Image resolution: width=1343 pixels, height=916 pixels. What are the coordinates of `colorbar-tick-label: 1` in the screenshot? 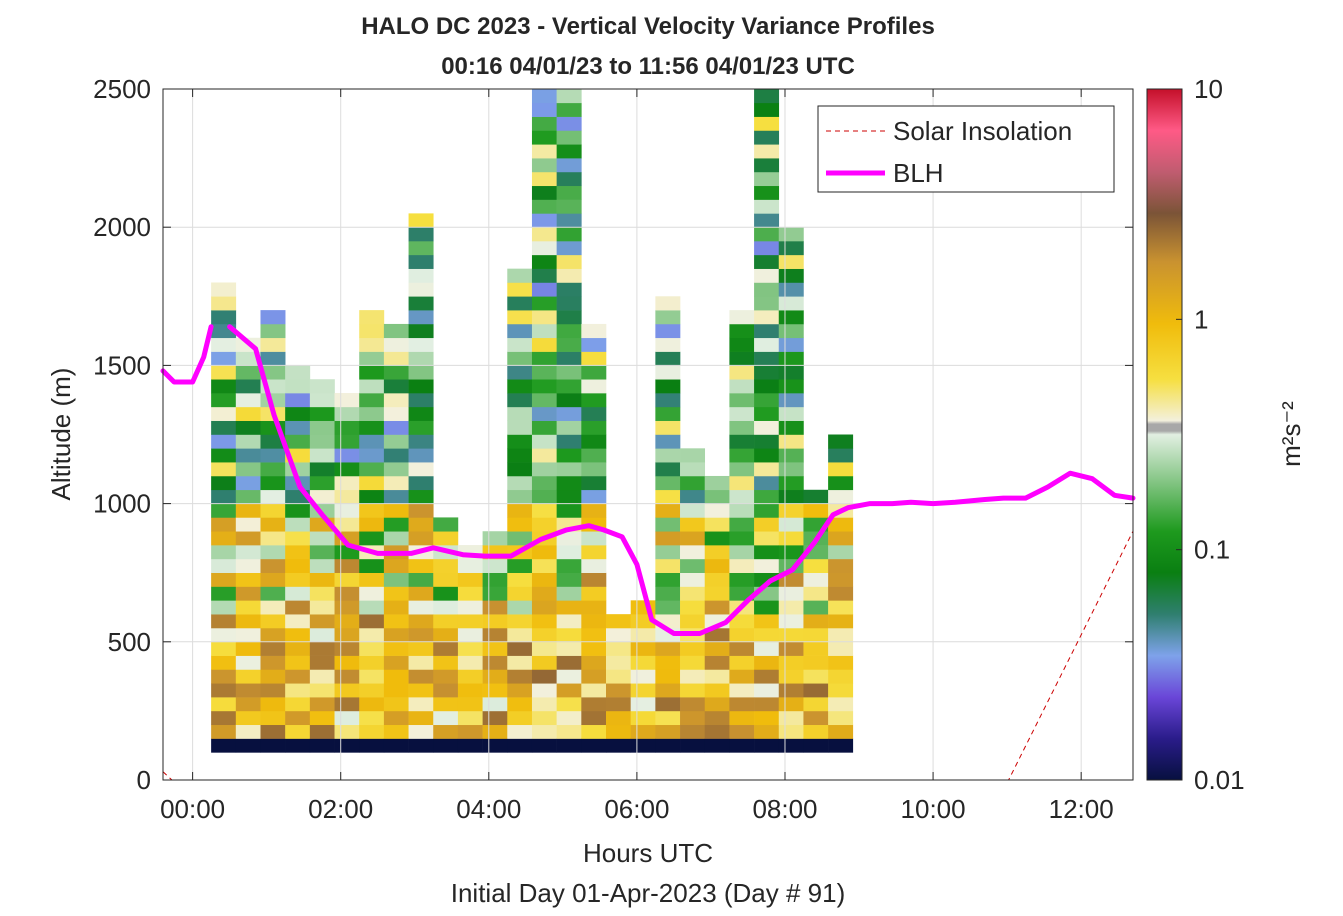 It's located at (1201, 319).